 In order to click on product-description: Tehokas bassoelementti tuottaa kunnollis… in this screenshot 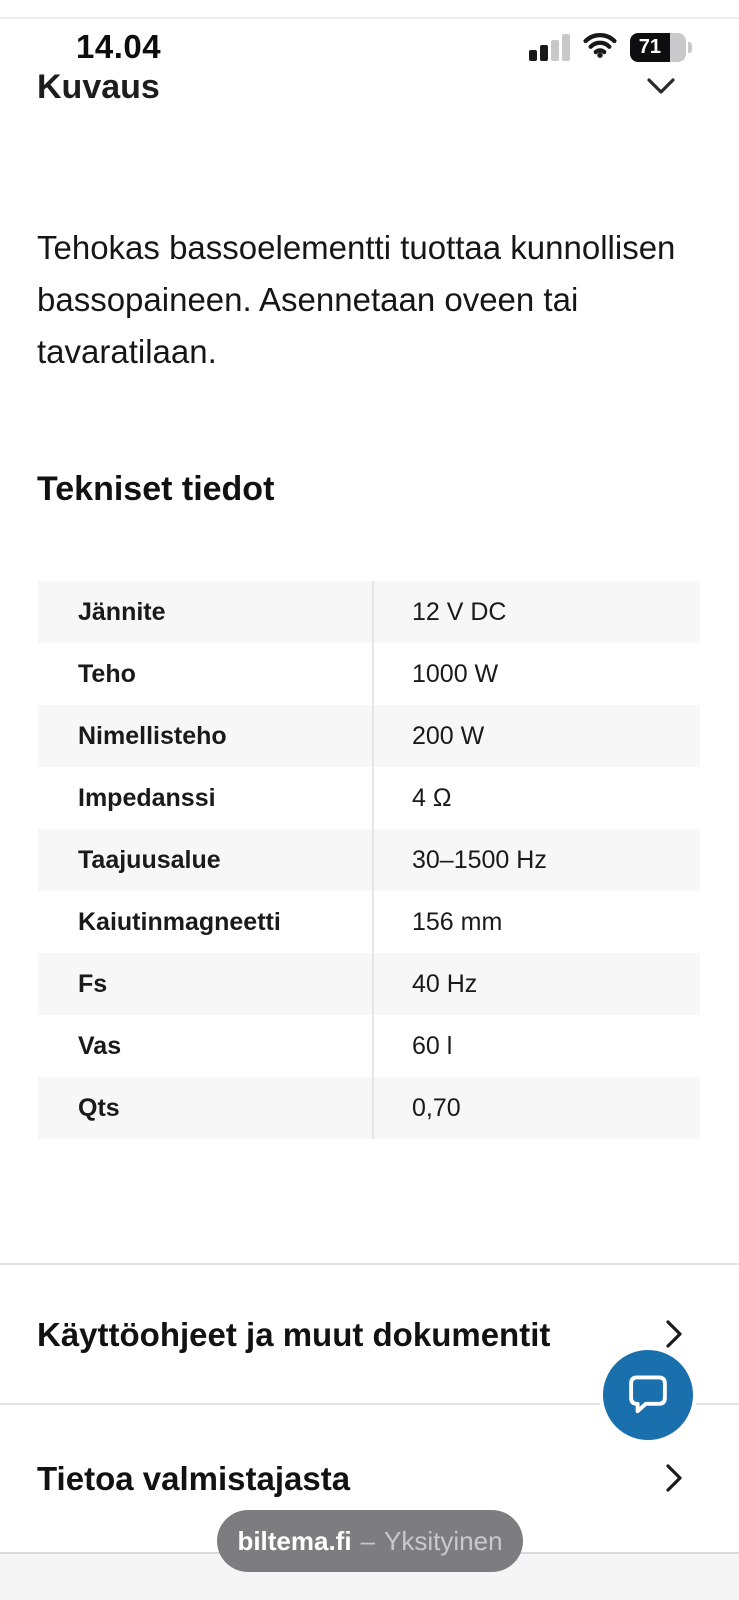, I will do `click(356, 299)`.